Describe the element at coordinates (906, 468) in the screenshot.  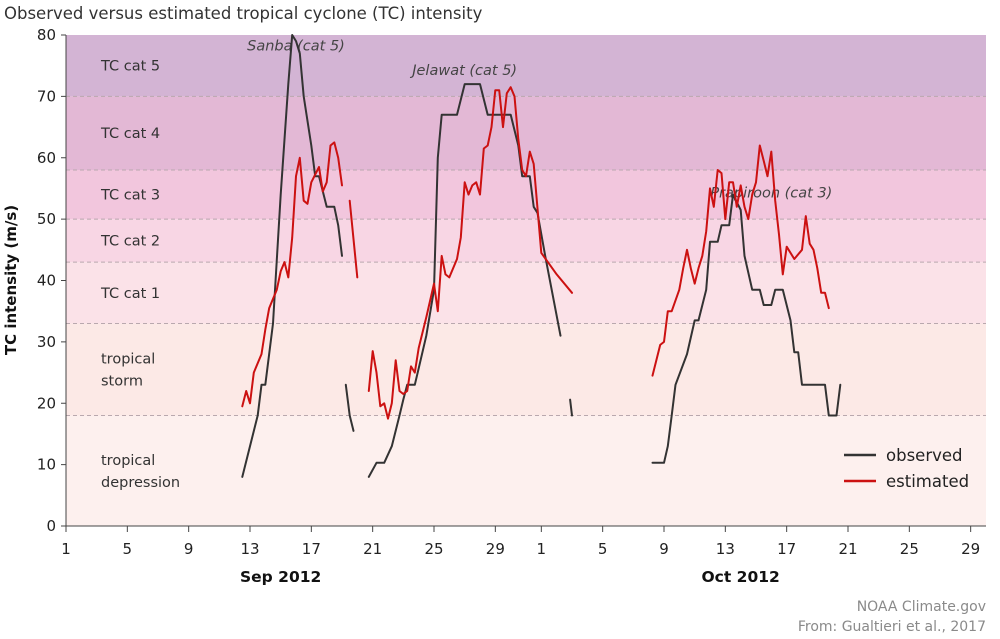
I see `legend: observed estimated` at that location.